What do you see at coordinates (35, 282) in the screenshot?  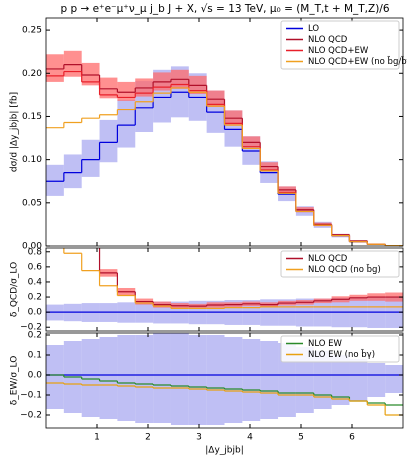 I see `y-tick-label: 0.4` at bounding box center [35, 282].